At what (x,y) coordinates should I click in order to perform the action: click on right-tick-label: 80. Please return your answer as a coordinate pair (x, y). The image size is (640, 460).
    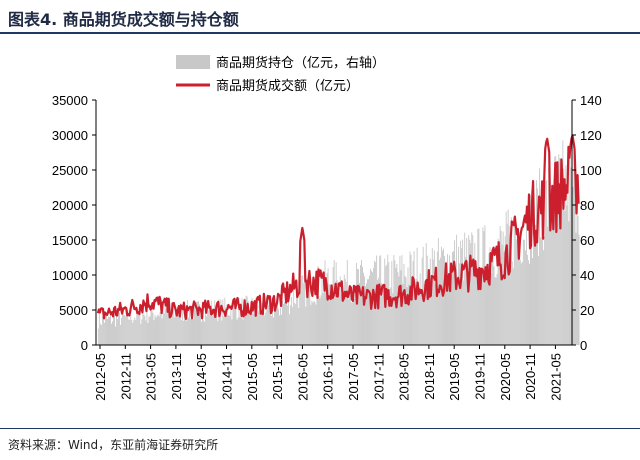
    Looking at the image, I should click on (587, 205).